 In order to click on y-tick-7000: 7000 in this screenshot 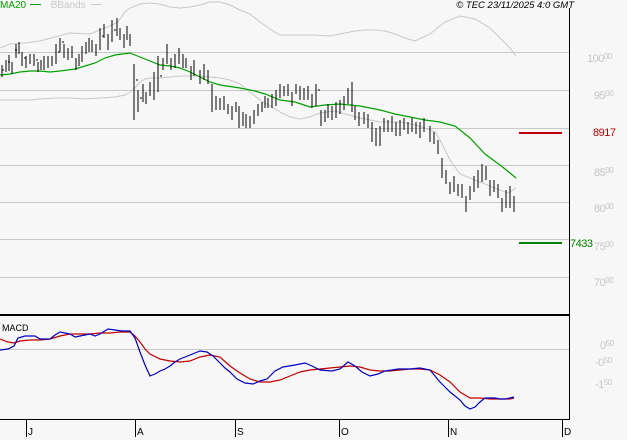, I will do `click(604, 282)`.